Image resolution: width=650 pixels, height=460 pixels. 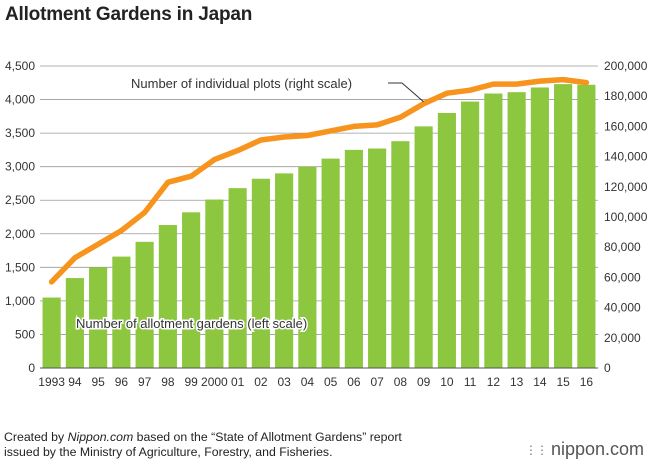 What do you see at coordinates (607, 368) in the screenshot?
I see `y-right-tick-label: 0` at bounding box center [607, 368].